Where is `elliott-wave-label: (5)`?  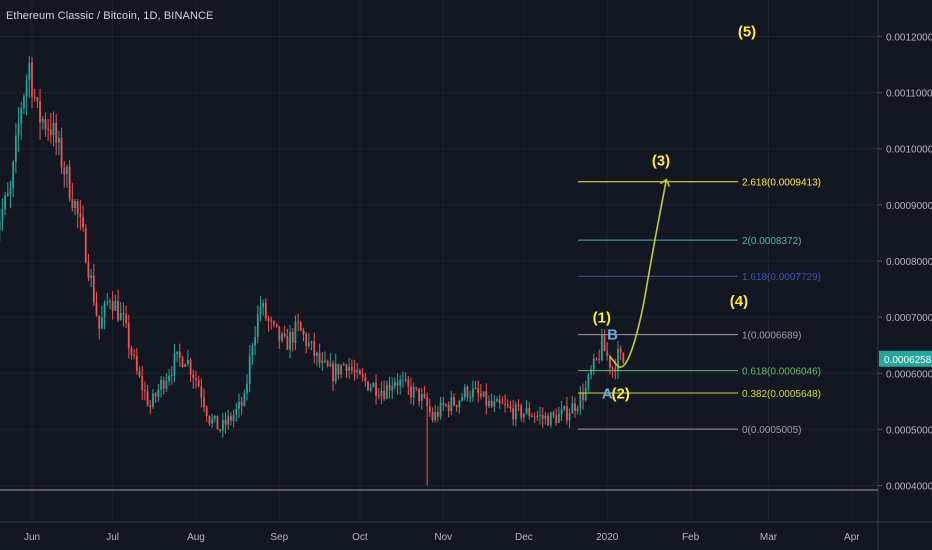
elliott-wave-label: (5) is located at coordinates (747, 31).